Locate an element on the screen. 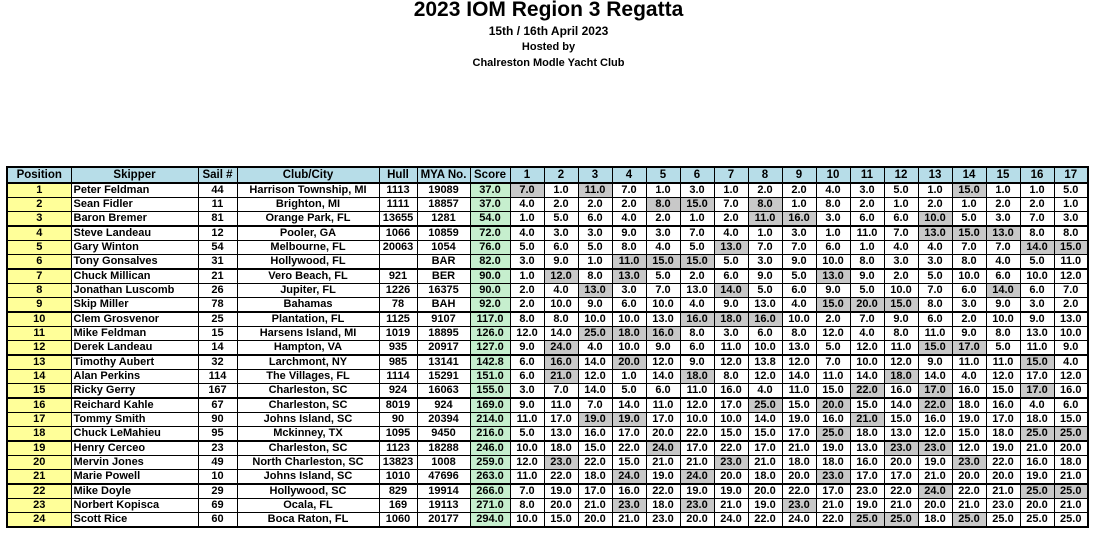 The height and width of the screenshot is (548, 1097). column-header: 10 is located at coordinates (833, 175).